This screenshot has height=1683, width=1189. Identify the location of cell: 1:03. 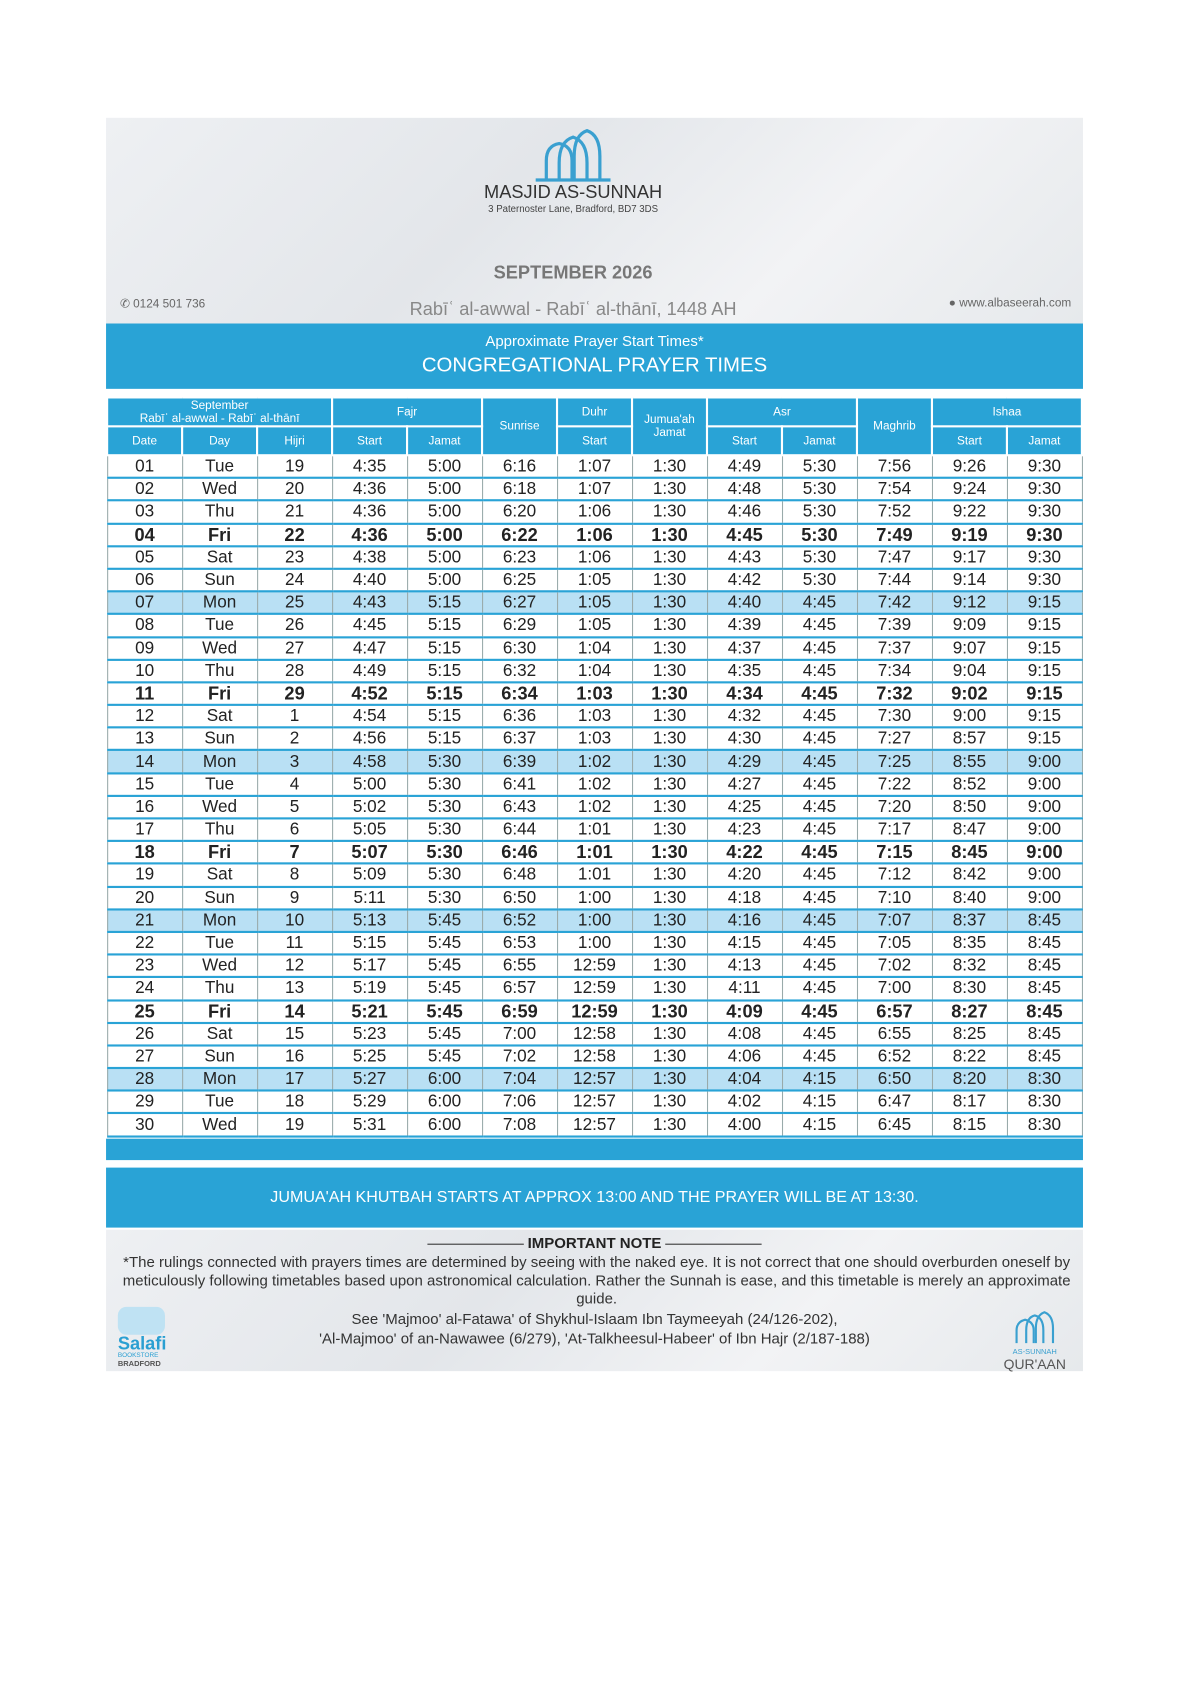
(594, 694).